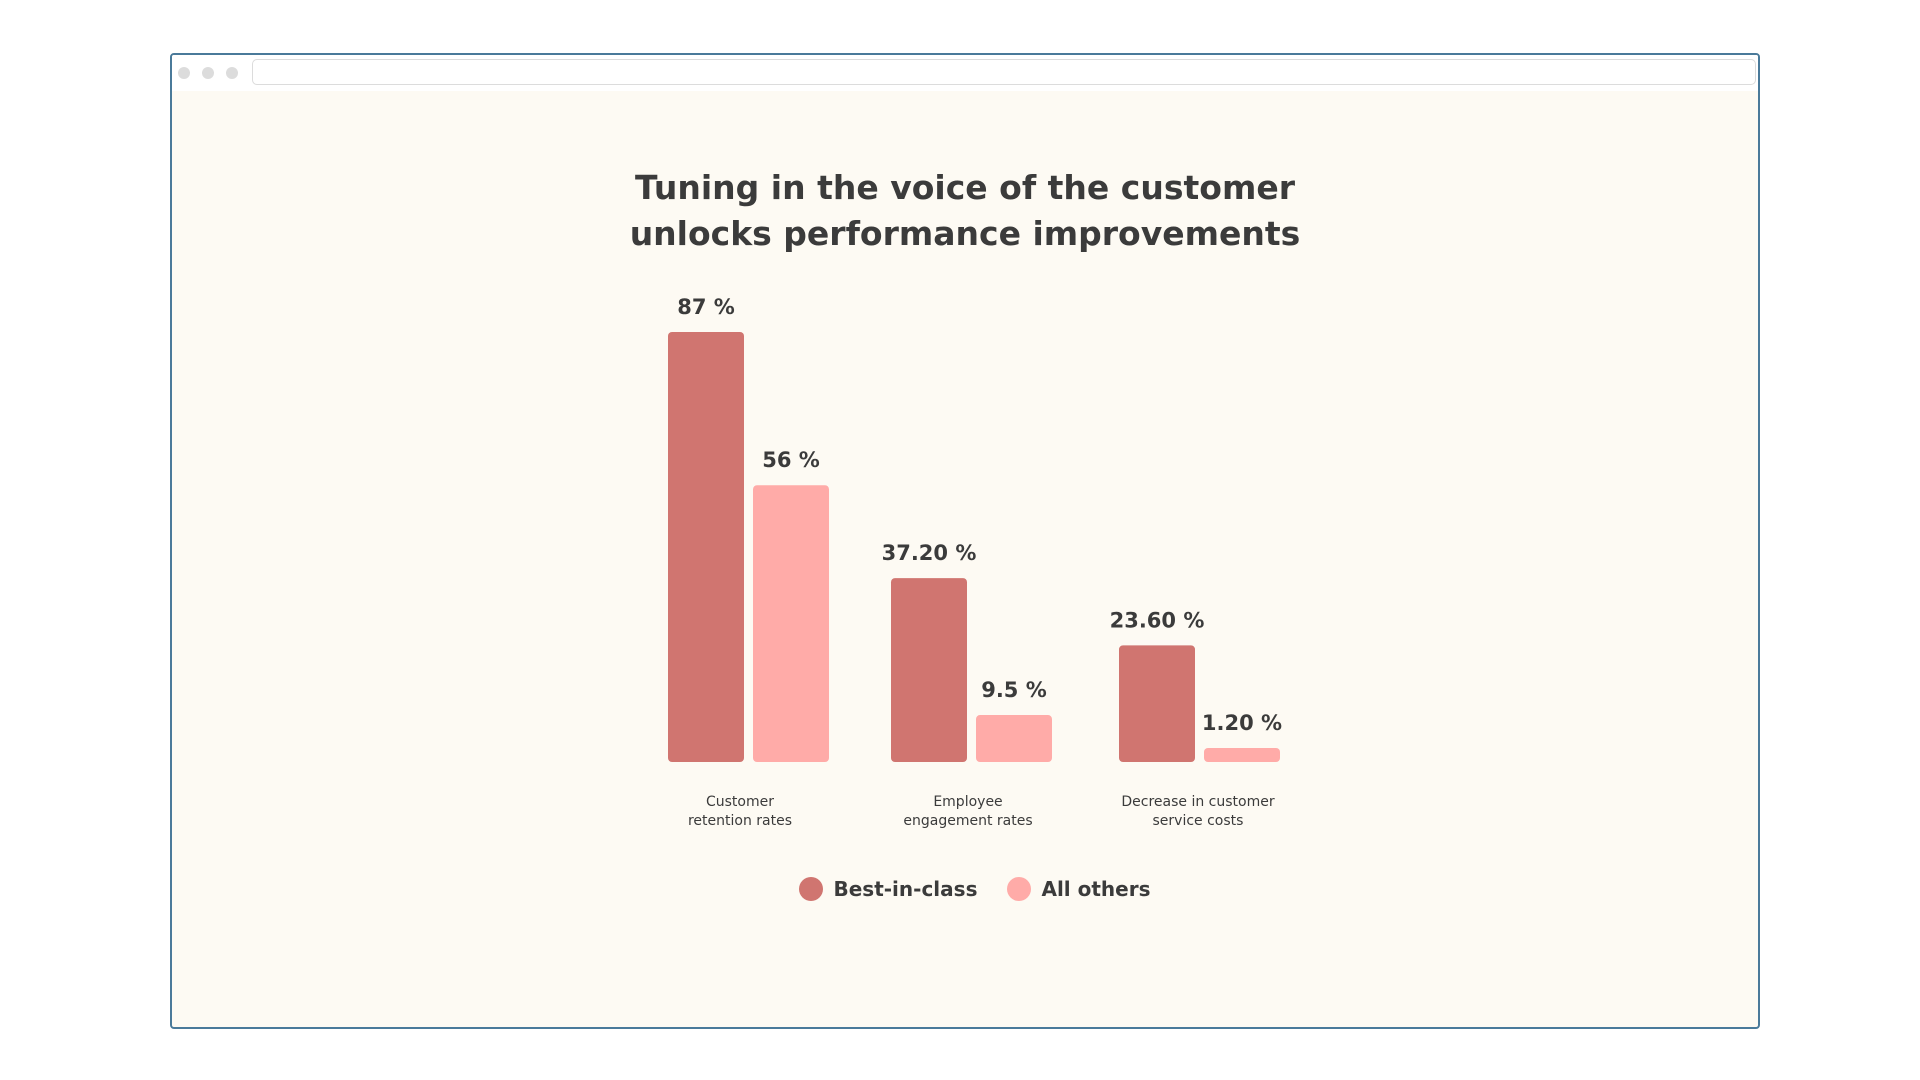  Describe the element at coordinates (965, 187) in the screenshot. I see `chart-title-line-1: Tuning in the voice of the customer` at that location.